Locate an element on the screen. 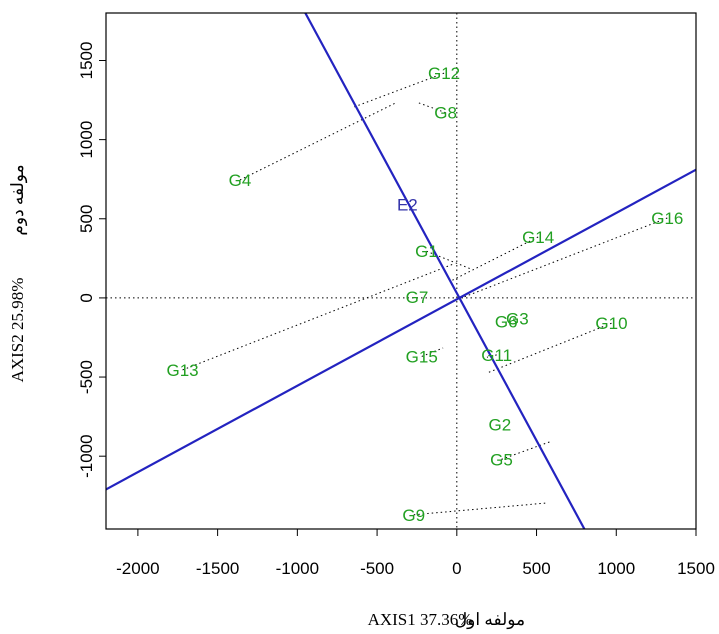 The width and height of the screenshot is (719, 634). y-tick-label: 0 is located at coordinates (86, 297).